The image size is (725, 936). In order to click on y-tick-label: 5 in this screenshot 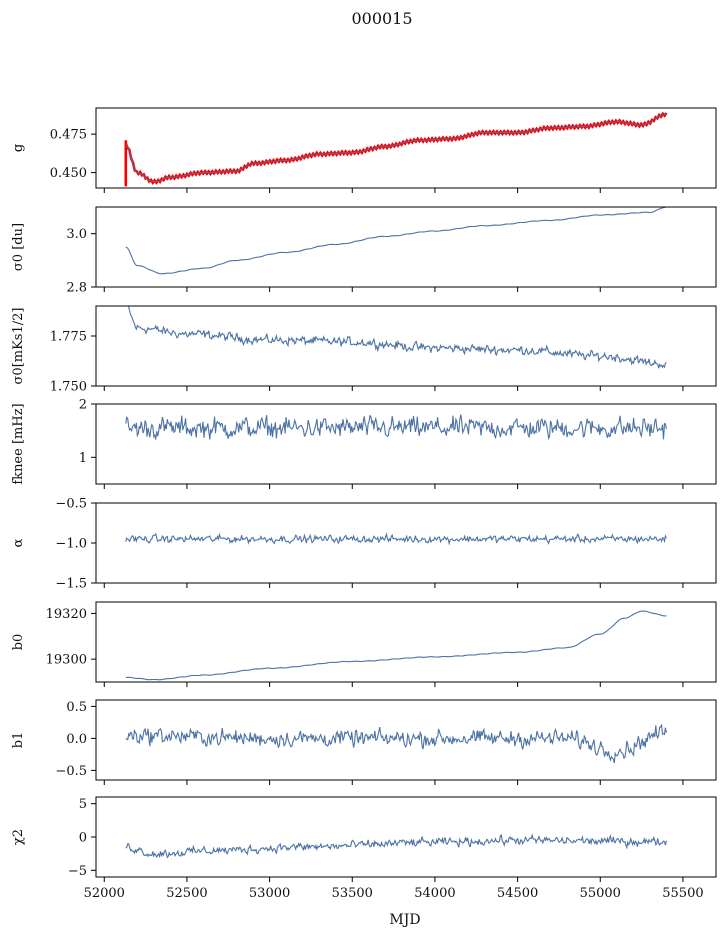, I will do `click(83, 804)`.